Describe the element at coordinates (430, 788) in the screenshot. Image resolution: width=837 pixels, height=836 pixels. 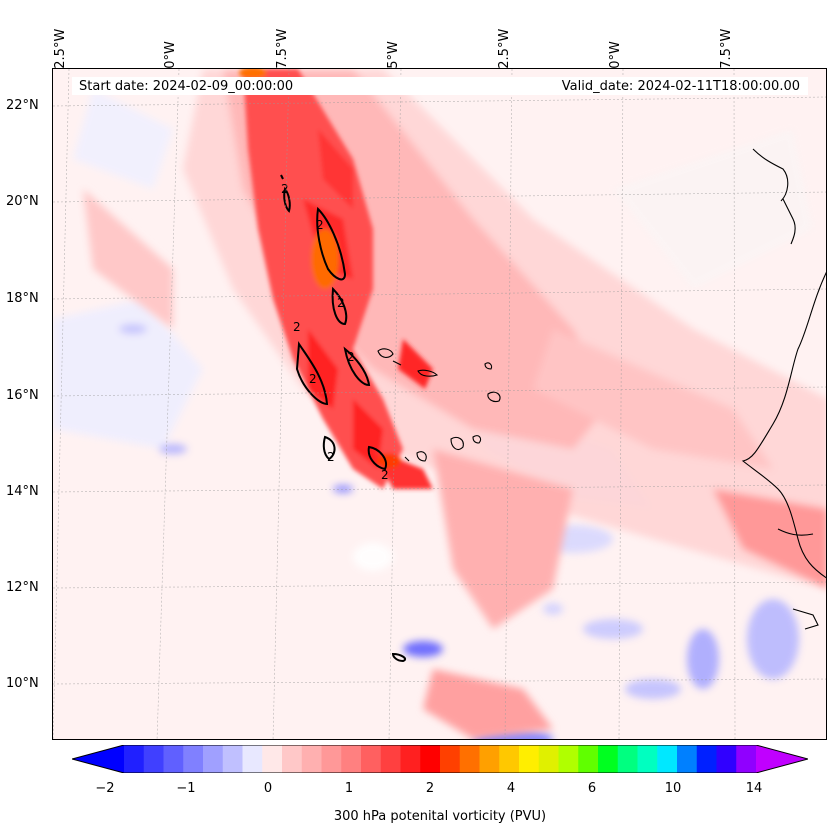
I see `colorbar-tick: 2` at that location.